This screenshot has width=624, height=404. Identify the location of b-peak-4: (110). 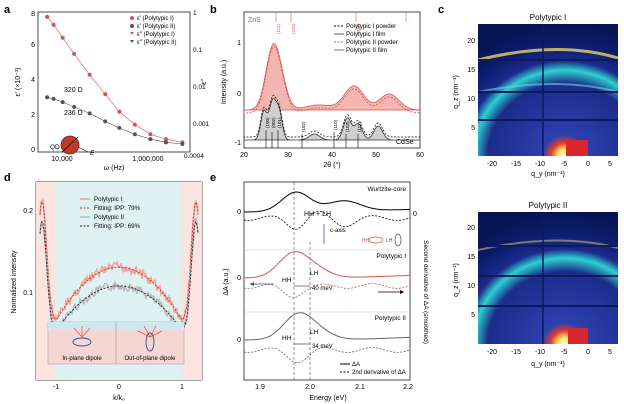
(335, 124).